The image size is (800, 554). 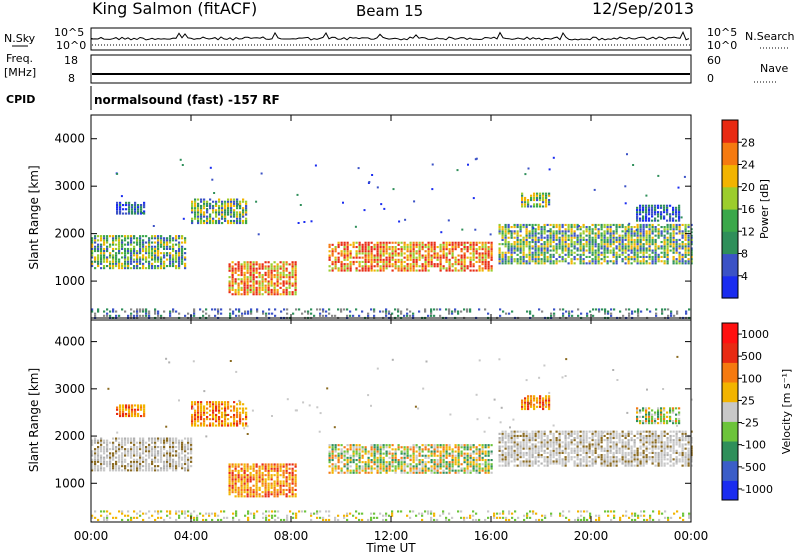 I want to click on noise-tick-top-right: 10^5, so click(x=722, y=32).